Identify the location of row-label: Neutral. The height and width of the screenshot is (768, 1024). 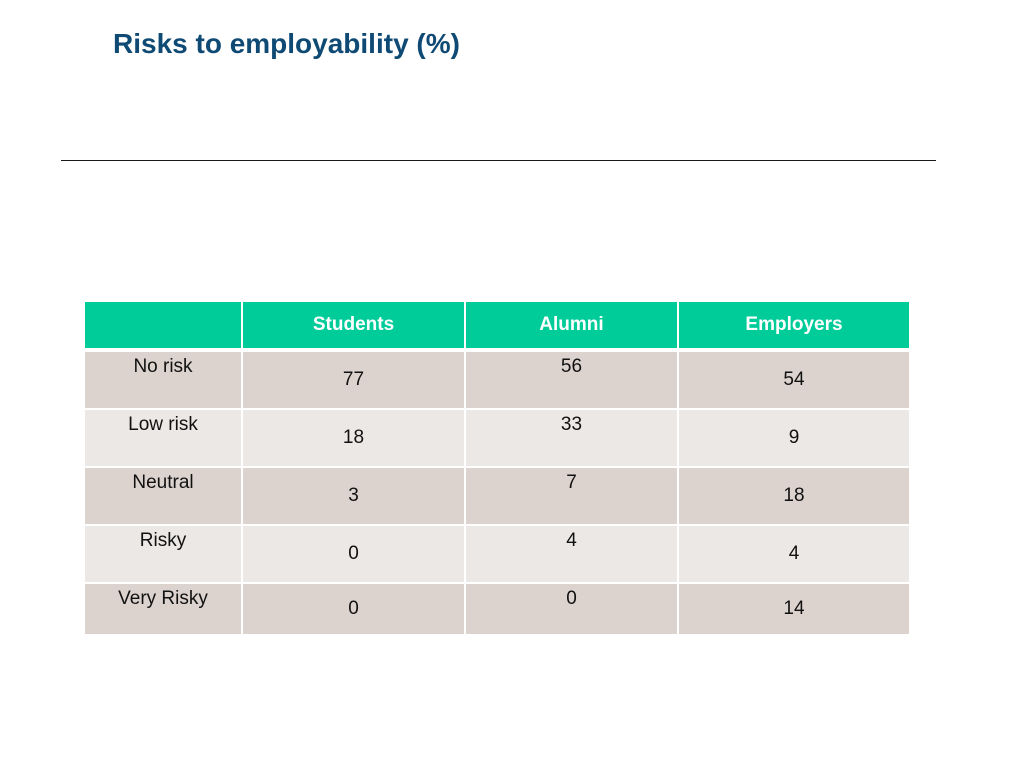
(164, 496).